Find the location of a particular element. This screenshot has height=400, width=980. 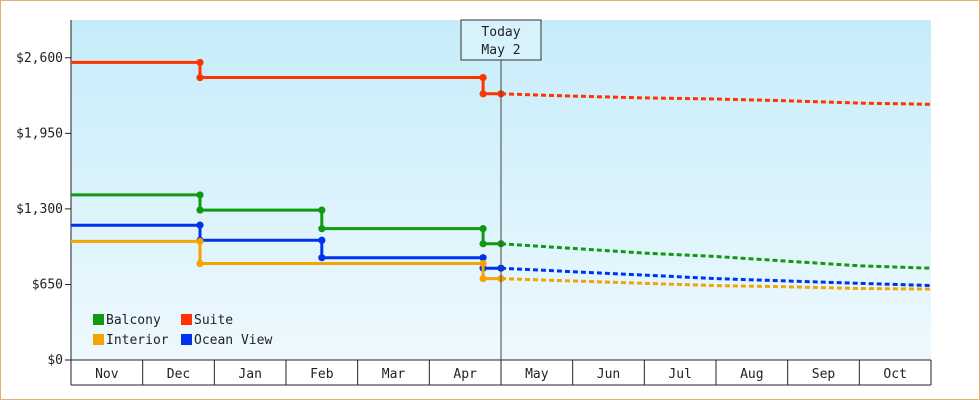

y-tick-label: $1,300 is located at coordinates (39, 209).